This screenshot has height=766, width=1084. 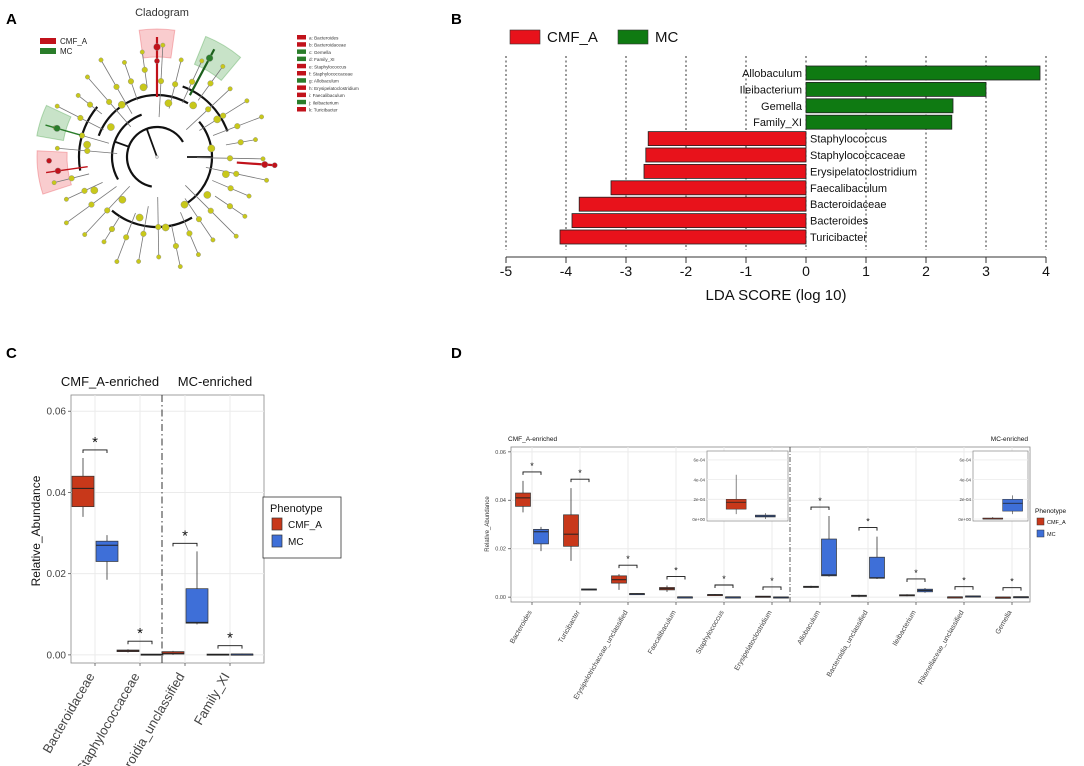 What do you see at coordinates (74, 41) in the screenshot?
I see `legend-label-cmf_a: CMF_A` at bounding box center [74, 41].